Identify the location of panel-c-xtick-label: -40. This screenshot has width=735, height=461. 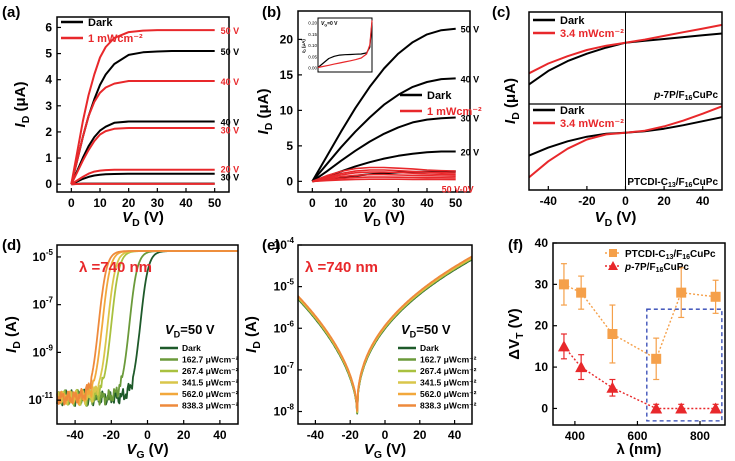
(549, 201).